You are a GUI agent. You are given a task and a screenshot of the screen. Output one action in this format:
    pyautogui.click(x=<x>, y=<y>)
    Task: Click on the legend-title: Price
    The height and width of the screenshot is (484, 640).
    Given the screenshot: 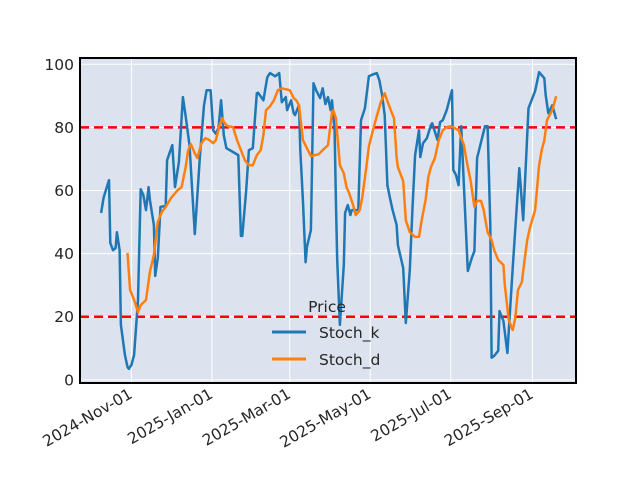 What is the action you would take?
    pyautogui.click(x=327, y=307)
    